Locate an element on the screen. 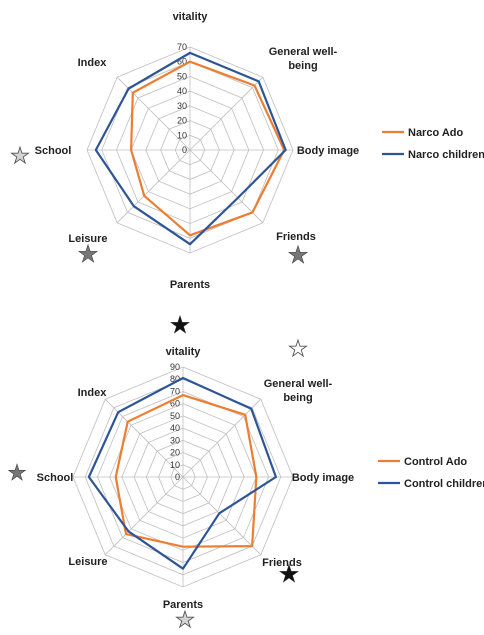 The width and height of the screenshot is (484, 635). legend-entry: Control Ado is located at coordinates (435, 462).